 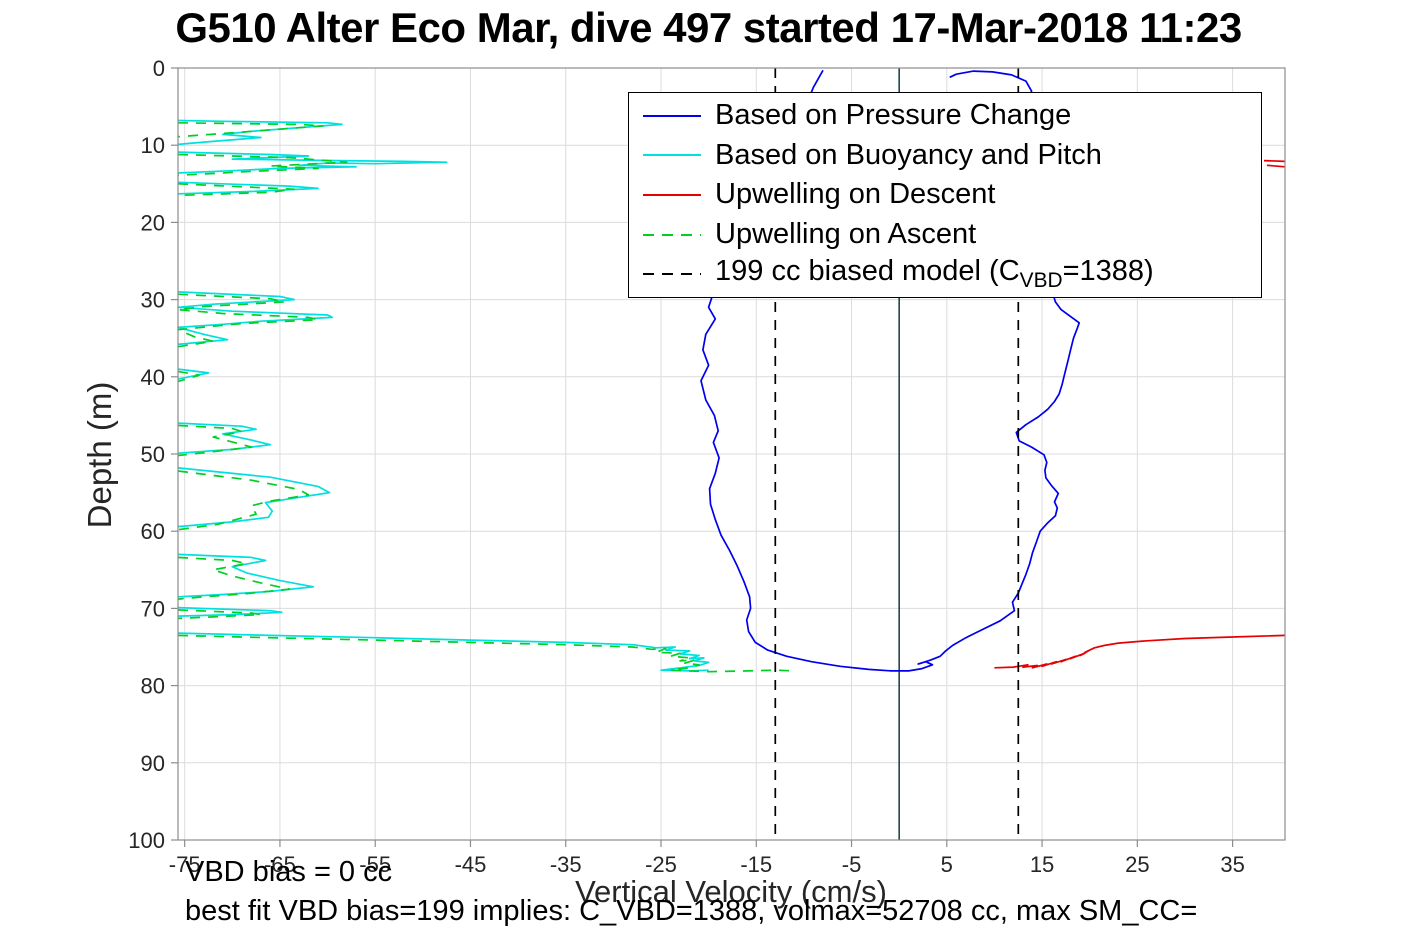 What do you see at coordinates (893, 115) in the screenshot?
I see `legend-label: Based on Pressure Change` at bounding box center [893, 115].